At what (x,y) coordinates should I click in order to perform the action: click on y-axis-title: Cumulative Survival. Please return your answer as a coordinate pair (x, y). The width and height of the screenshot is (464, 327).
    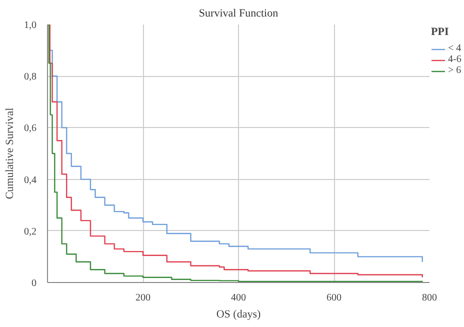
    Looking at the image, I should click on (10, 154).